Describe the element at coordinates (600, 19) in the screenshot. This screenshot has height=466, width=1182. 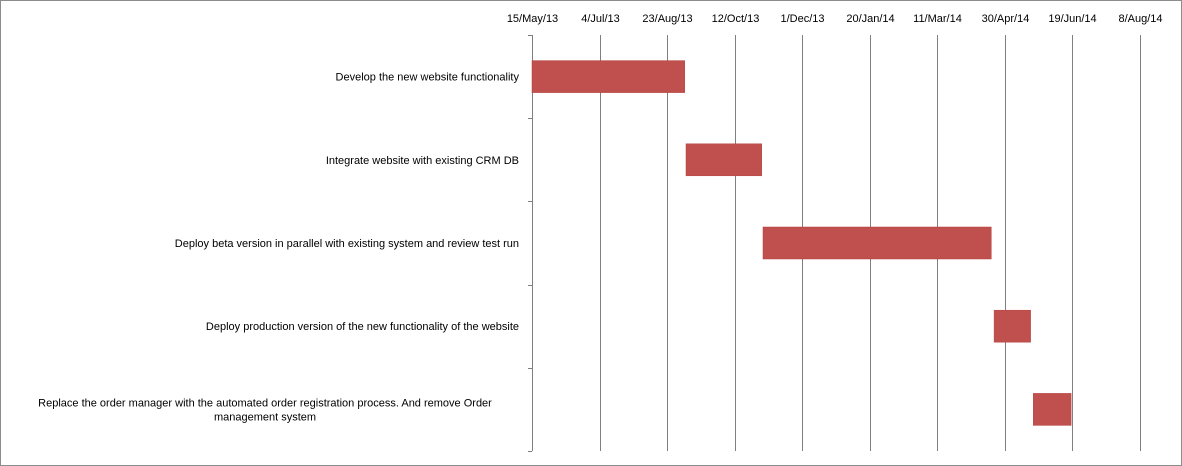
I see `x-tick-label: 4/Jul/13` at that location.